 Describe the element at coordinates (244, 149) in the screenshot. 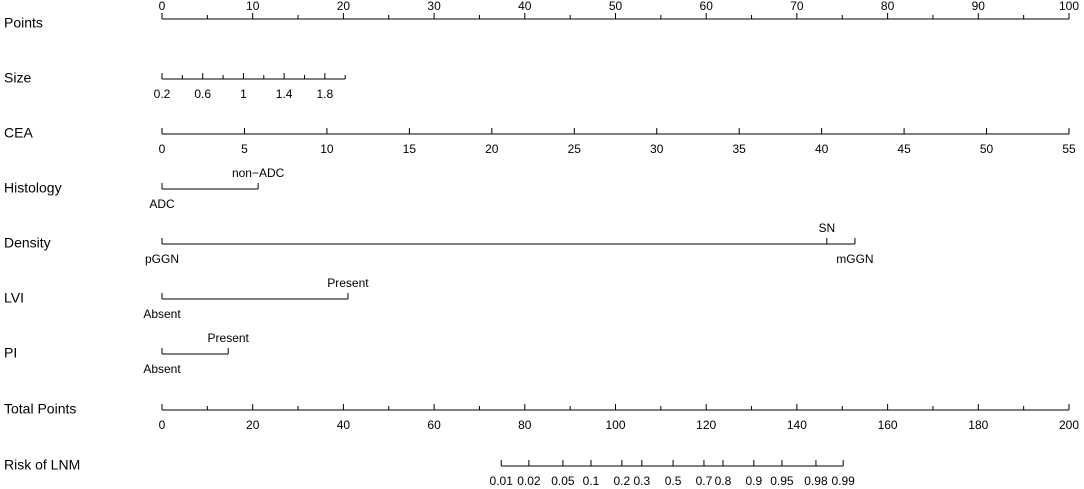

I see `tick-label: 5` at that location.